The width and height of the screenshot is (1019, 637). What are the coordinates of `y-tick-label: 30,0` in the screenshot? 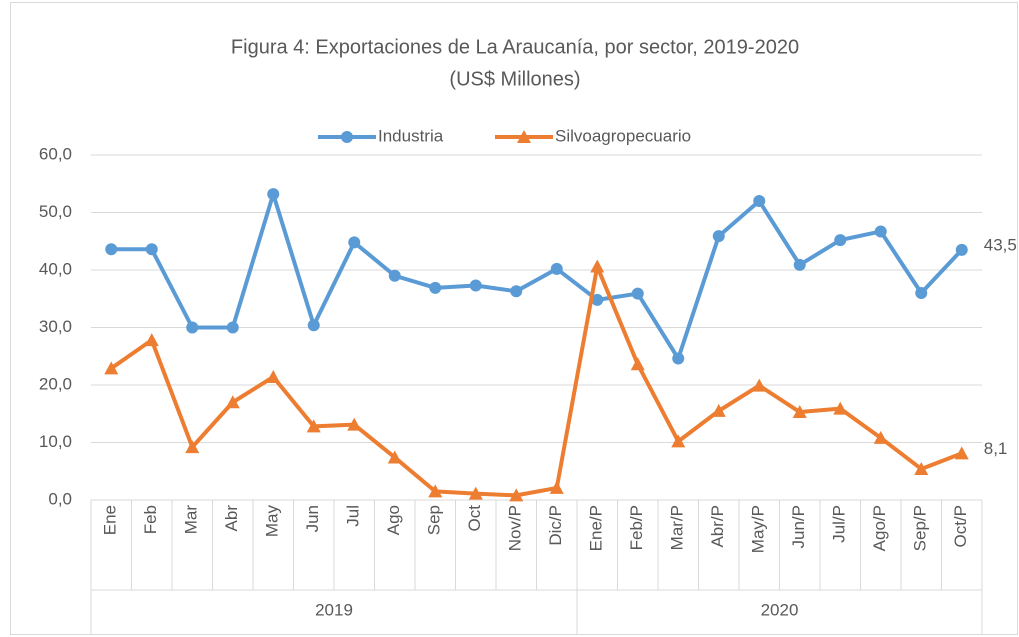 It's located at (55, 326).